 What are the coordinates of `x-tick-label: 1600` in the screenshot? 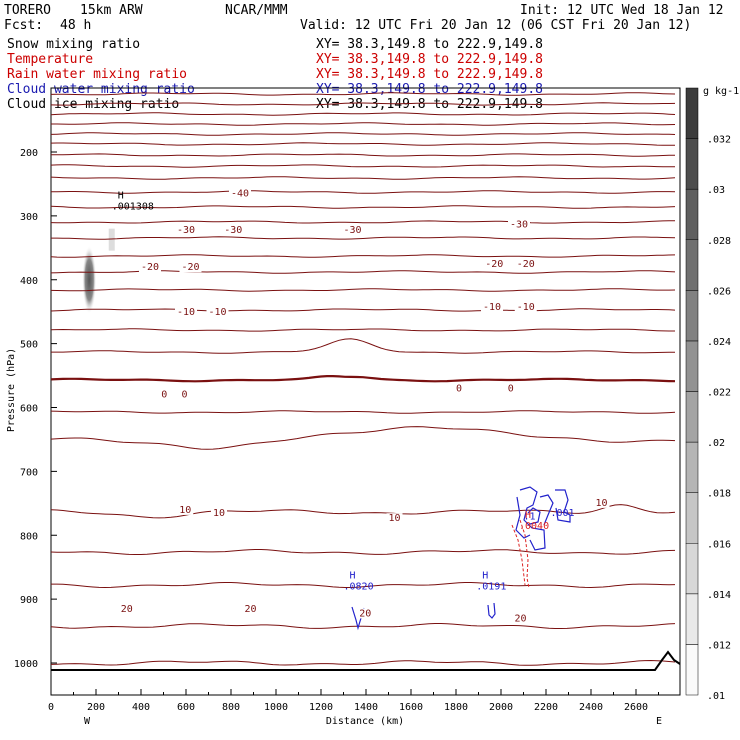 It's located at (411, 707).